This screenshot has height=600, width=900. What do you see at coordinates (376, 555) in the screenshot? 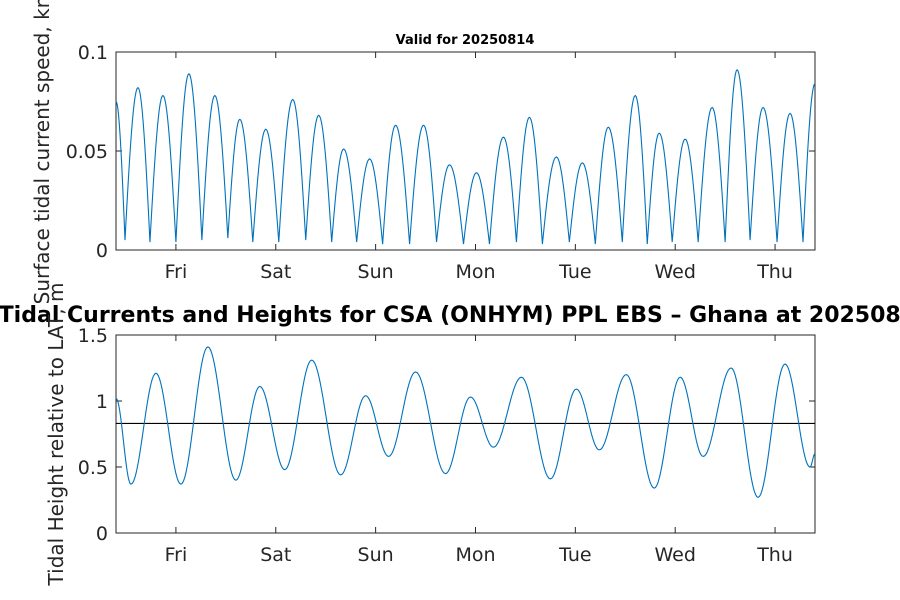
I see `height-xtick-label: Sun` at bounding box center [376, 555].